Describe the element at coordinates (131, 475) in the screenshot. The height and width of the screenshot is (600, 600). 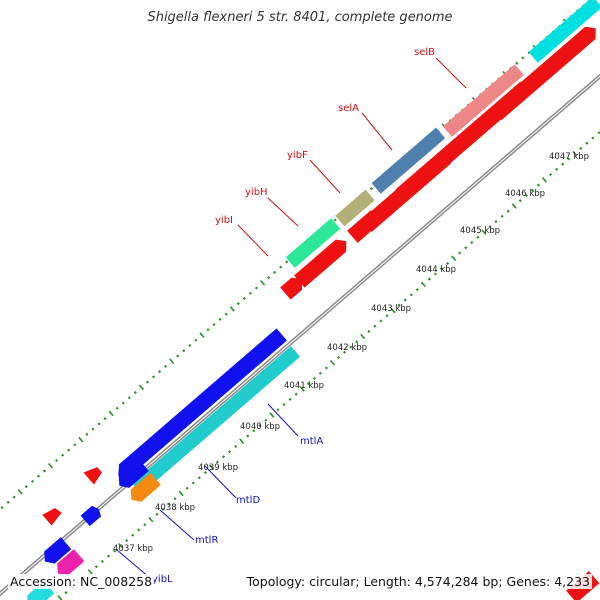
I see `cds-mtlR` at that location.